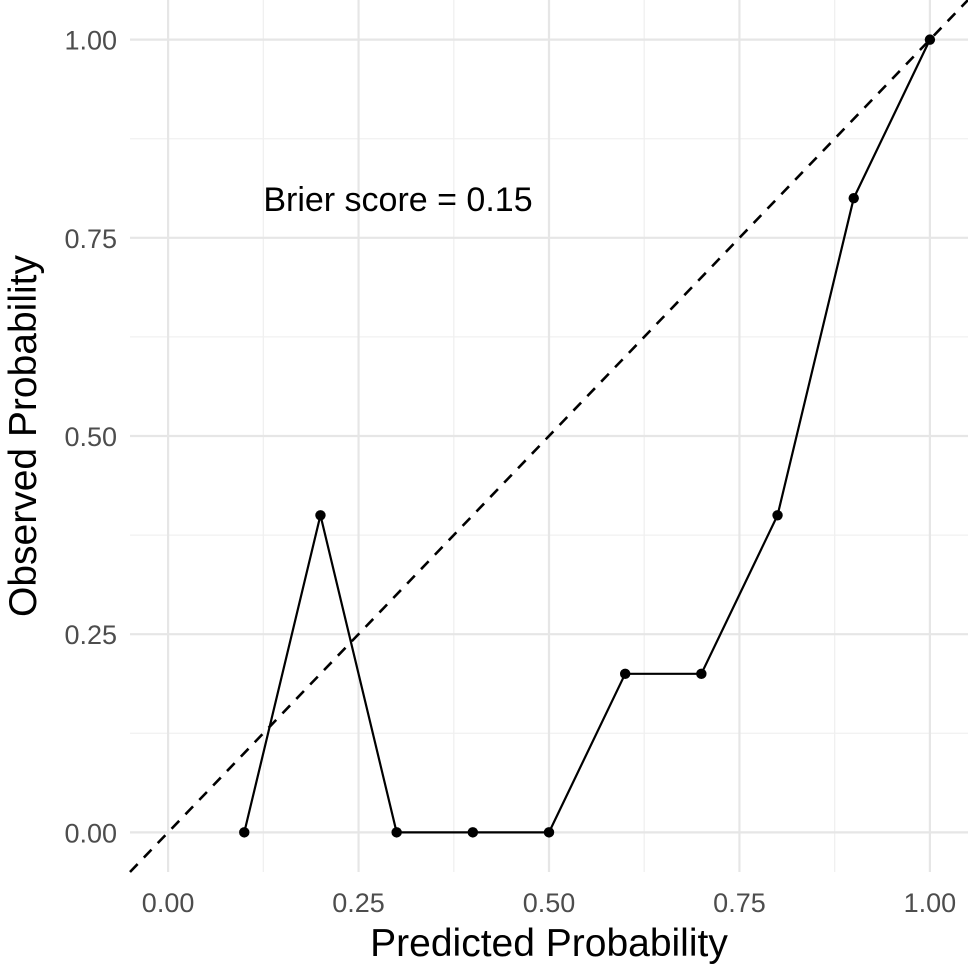 The width and height of the screenshot is (968, 968). What do you see at coordinates (23, 436) in the screenshot?
I see `y-axis-title: Observed Probability` at bounding box center [23, 436].